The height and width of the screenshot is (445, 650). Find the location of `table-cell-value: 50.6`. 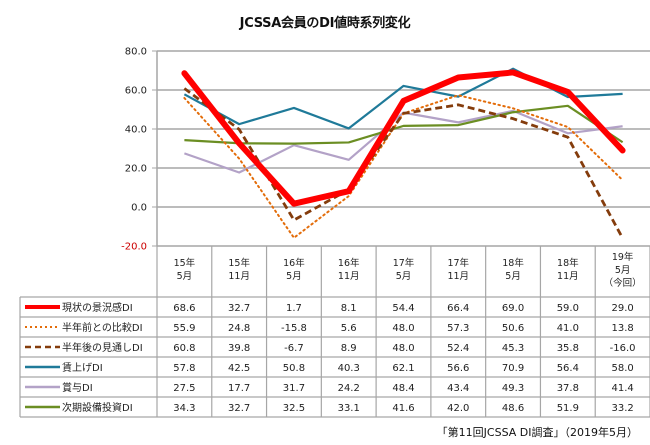

table-cell-value: 50.6 is located at coordinates (513, 328).